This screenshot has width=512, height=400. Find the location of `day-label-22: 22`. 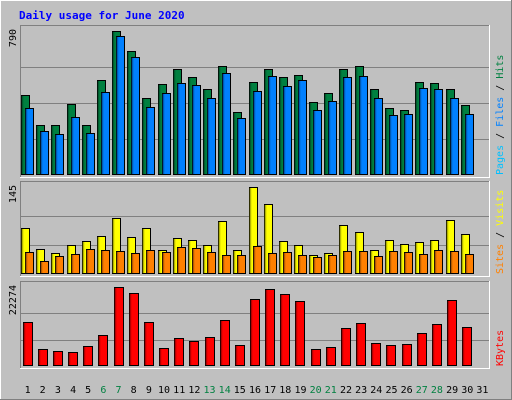

day-label-22: 22 is located at coordinates (346, 390).